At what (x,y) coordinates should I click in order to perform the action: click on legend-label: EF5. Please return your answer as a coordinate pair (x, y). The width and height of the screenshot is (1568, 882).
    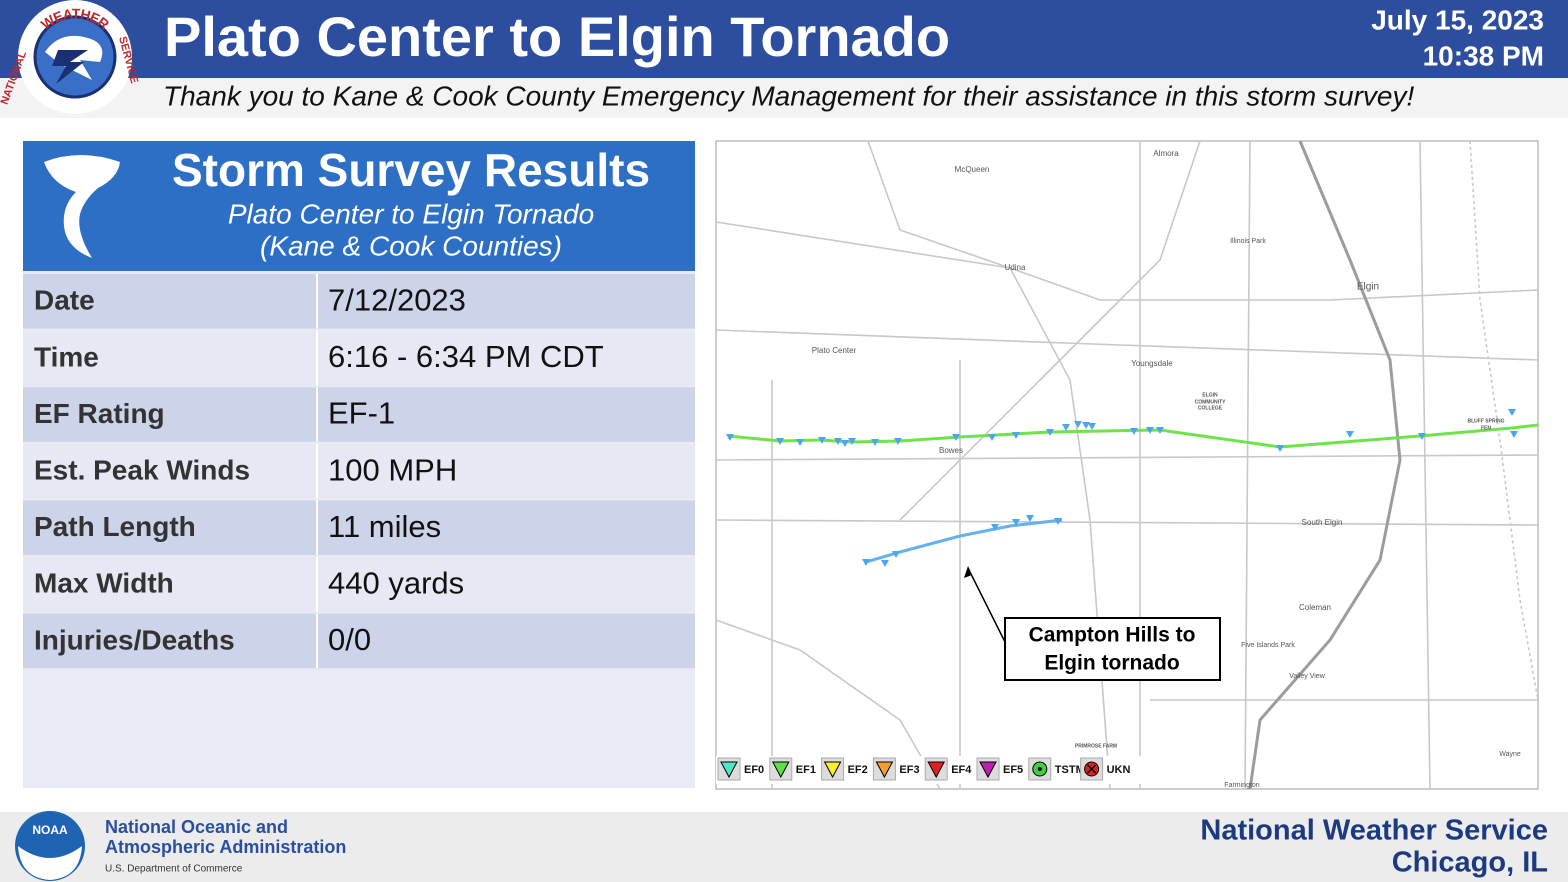
    Looking at the image, I should click on (1013, 770).